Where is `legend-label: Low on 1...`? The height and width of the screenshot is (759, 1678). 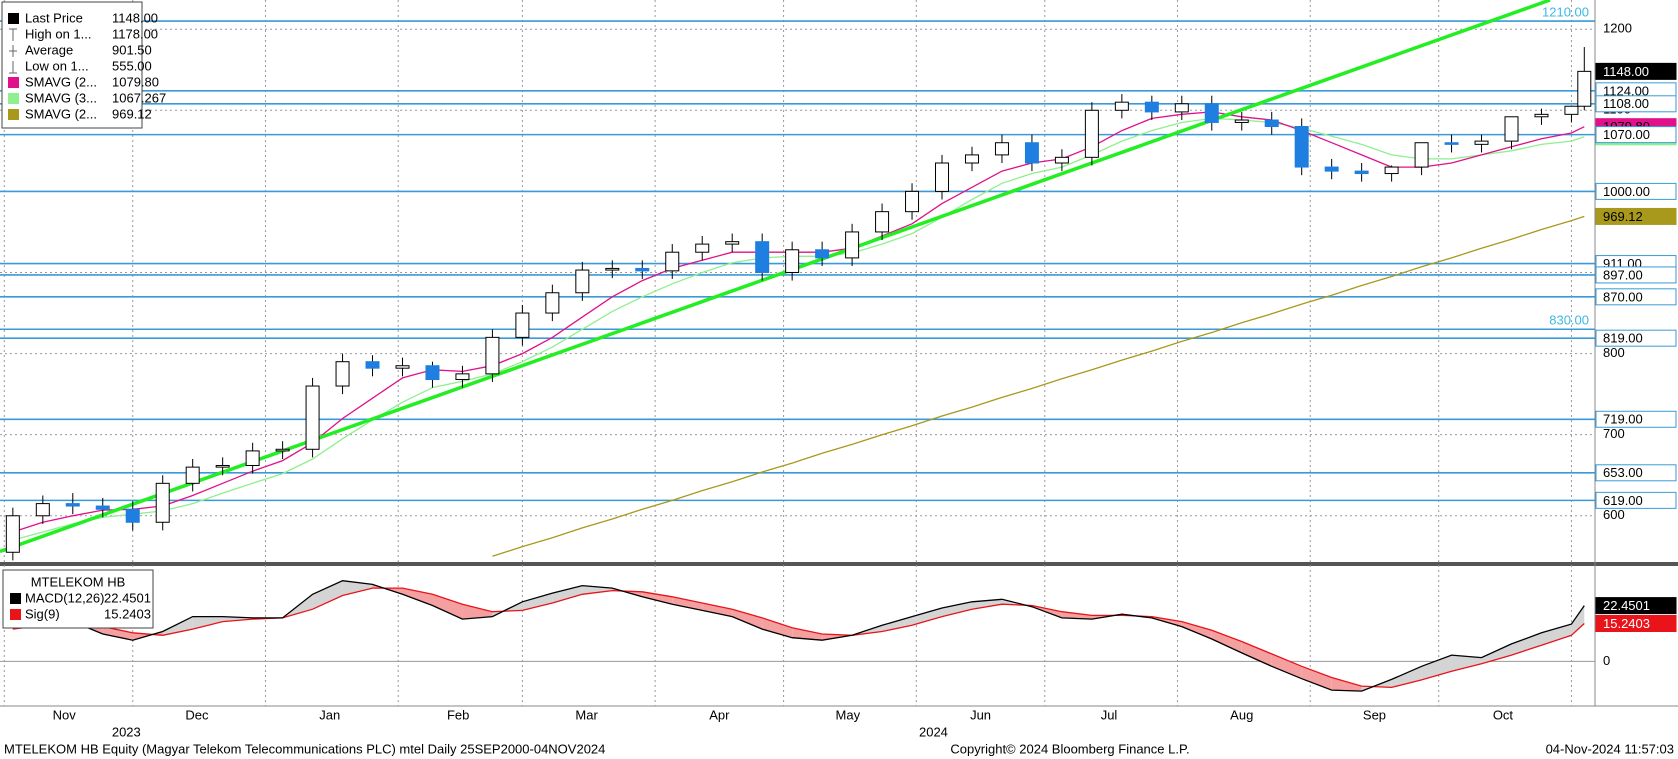 legend-label: Low on 1... is located at coordinates (57, 65).